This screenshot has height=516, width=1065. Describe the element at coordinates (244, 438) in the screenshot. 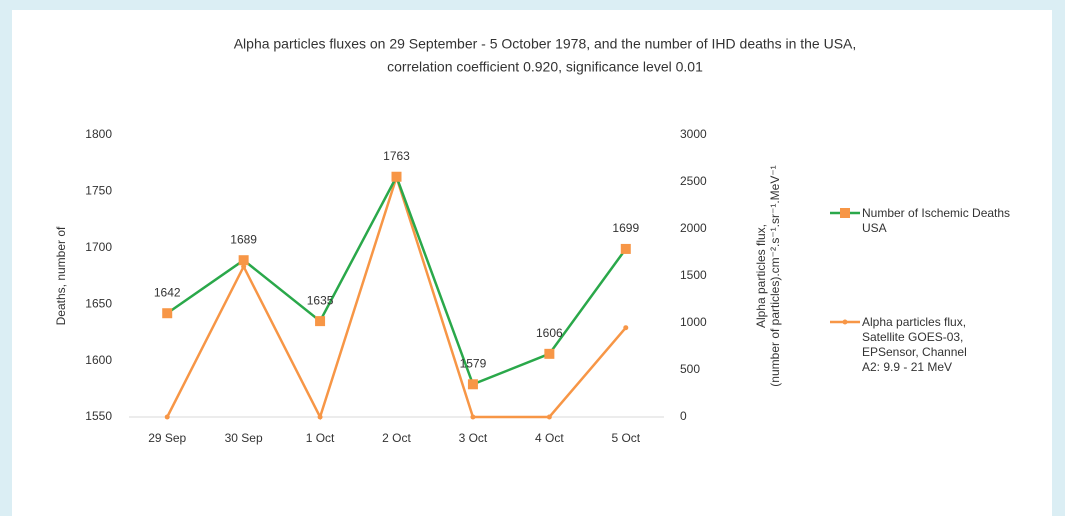

I see `x-tick-label: 30 Sep` at that location.